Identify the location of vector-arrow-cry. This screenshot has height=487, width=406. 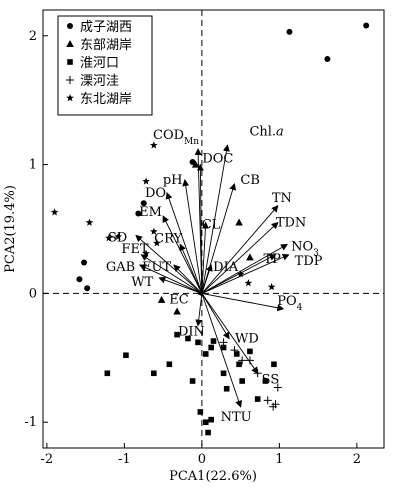
(191, 268).